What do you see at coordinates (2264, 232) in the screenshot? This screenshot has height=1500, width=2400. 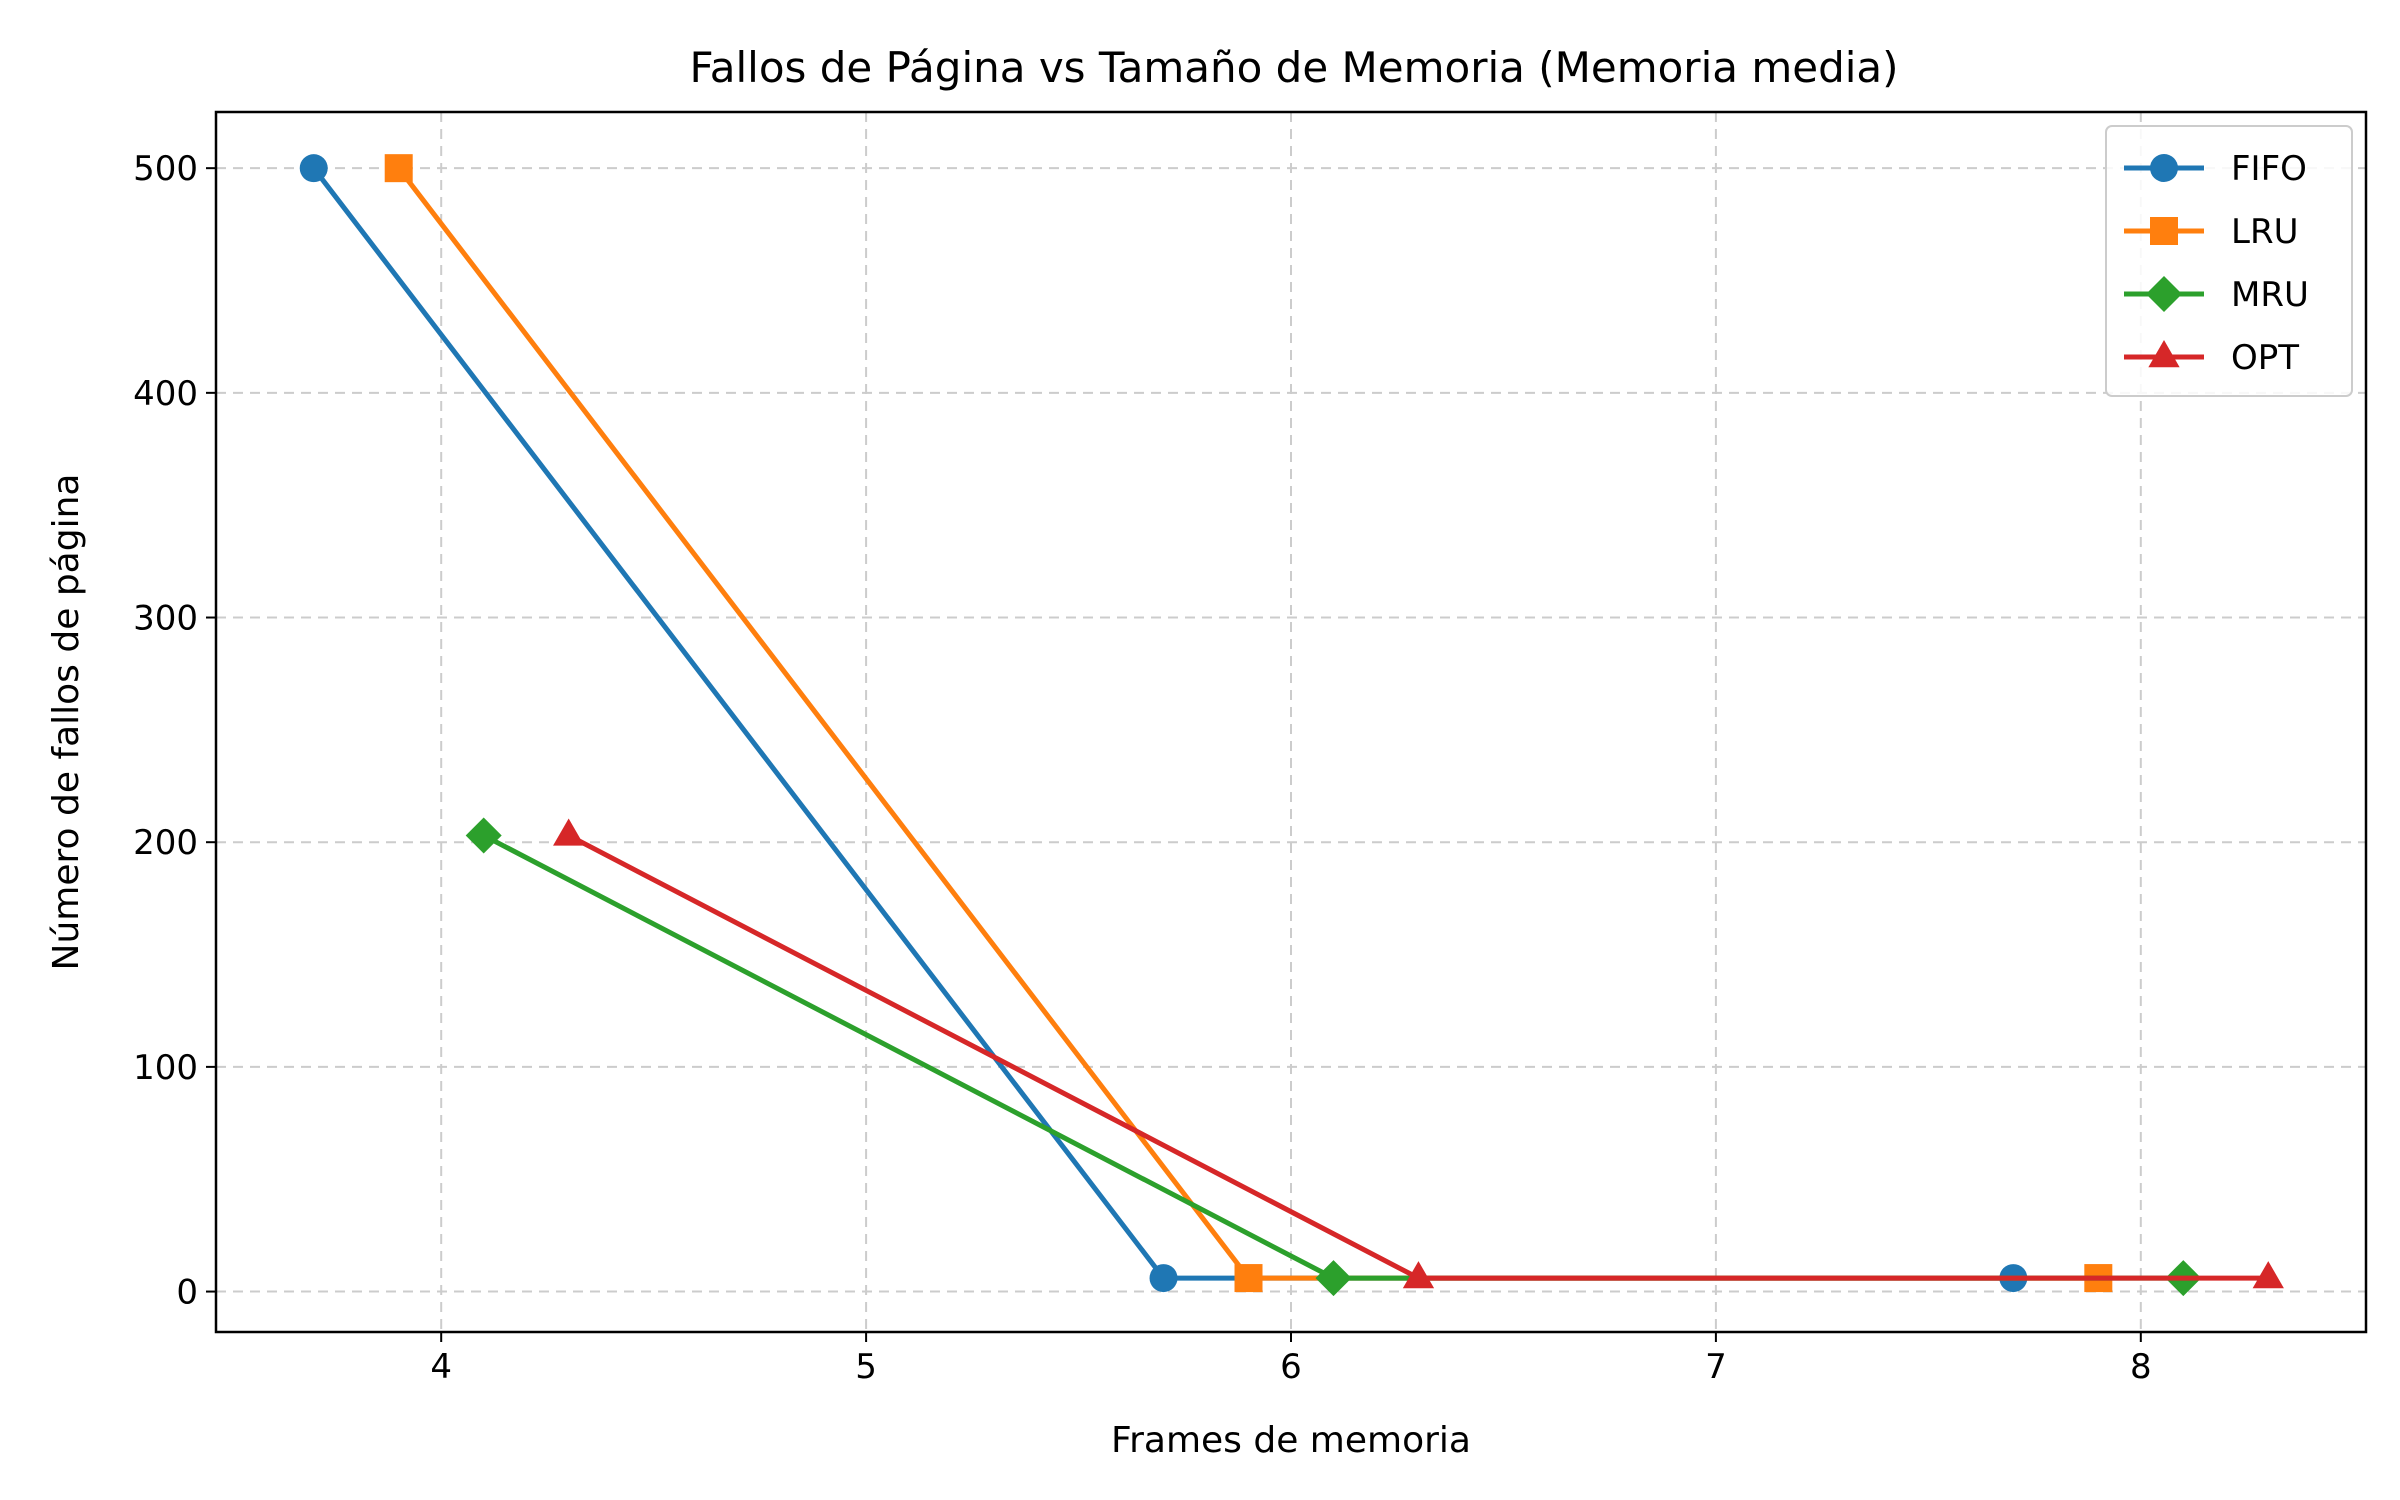 I see `legend-label: LRU` at bounding box center [2264, 232].